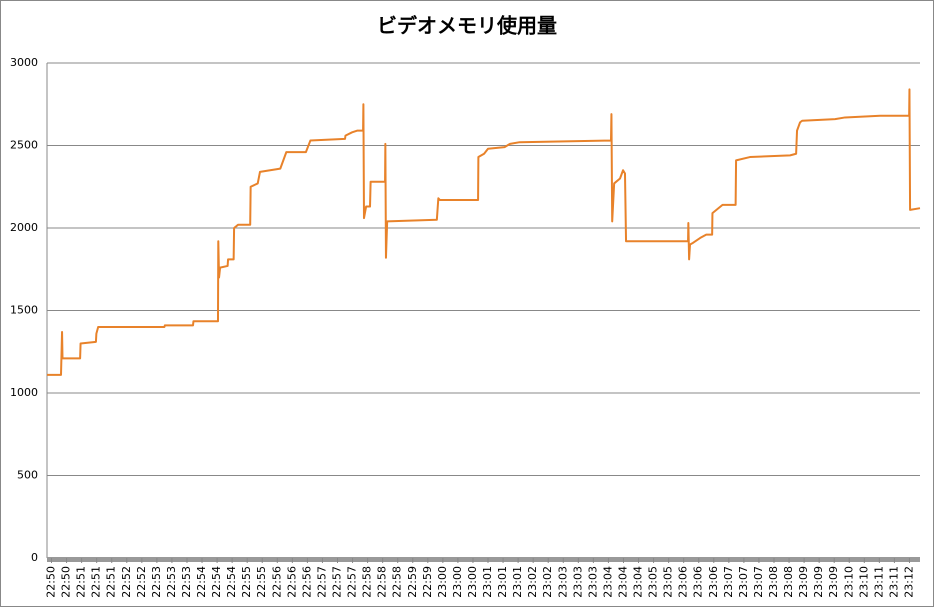  Describe the element at coordinates (908, 582) in the screenshot. I see `x-tick-label: 23:12` at that location.